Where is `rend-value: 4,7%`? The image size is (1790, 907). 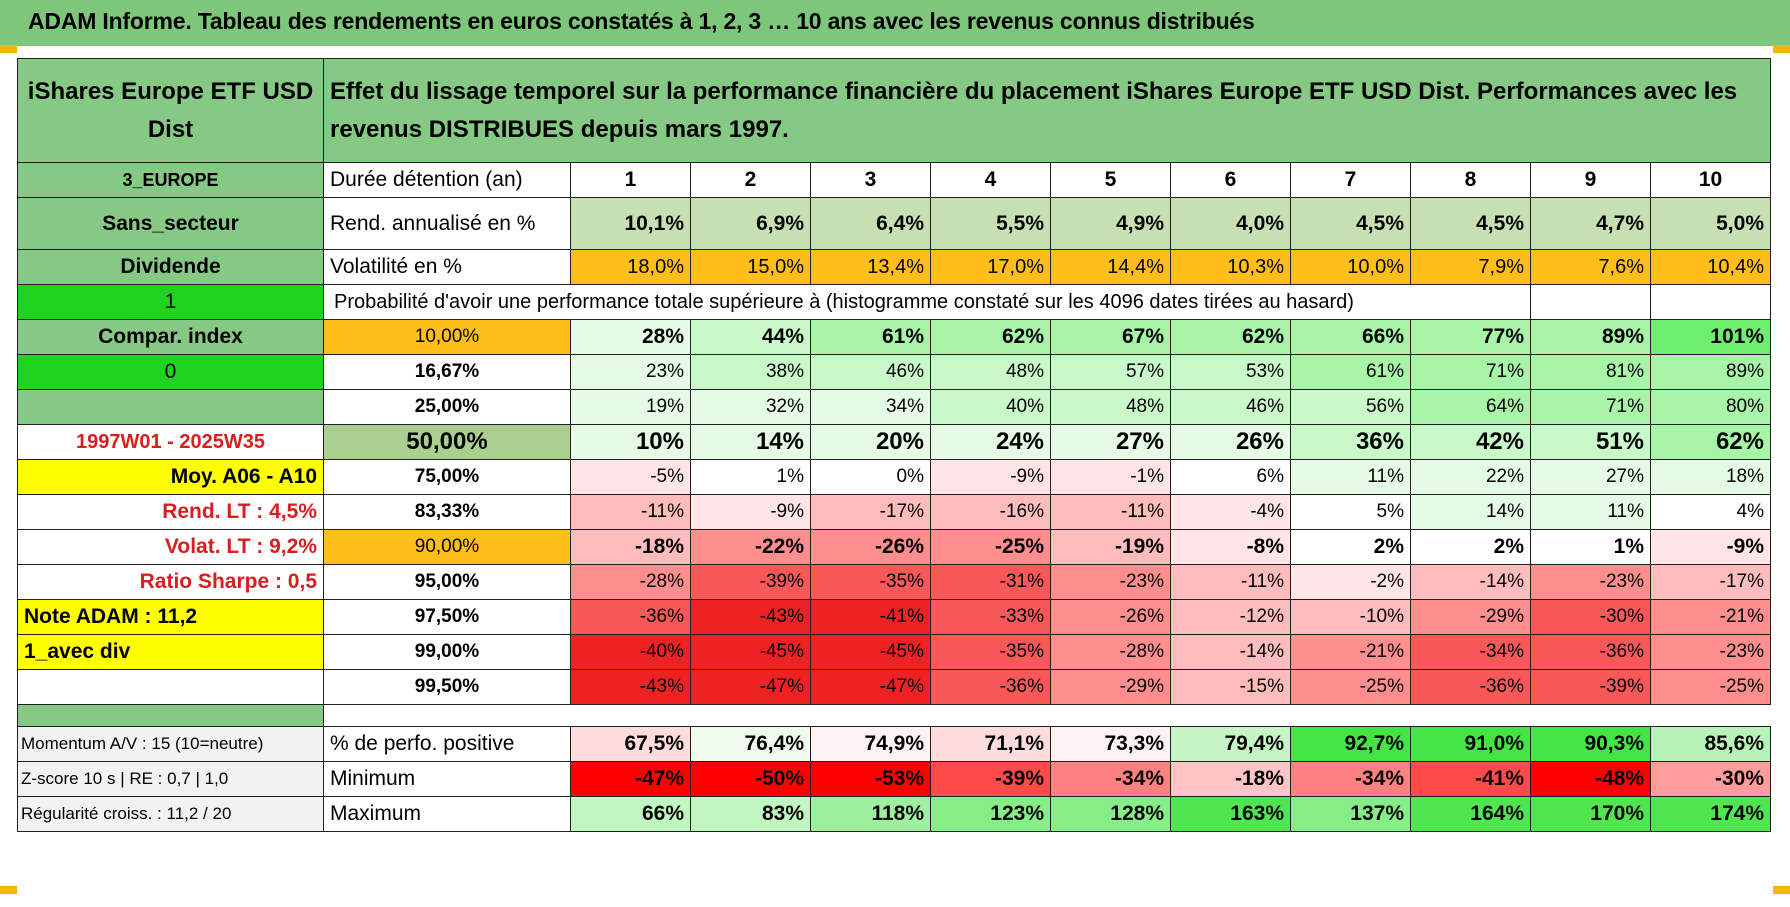
rend-value: 4,7% is located at coordinates (1590, 223).